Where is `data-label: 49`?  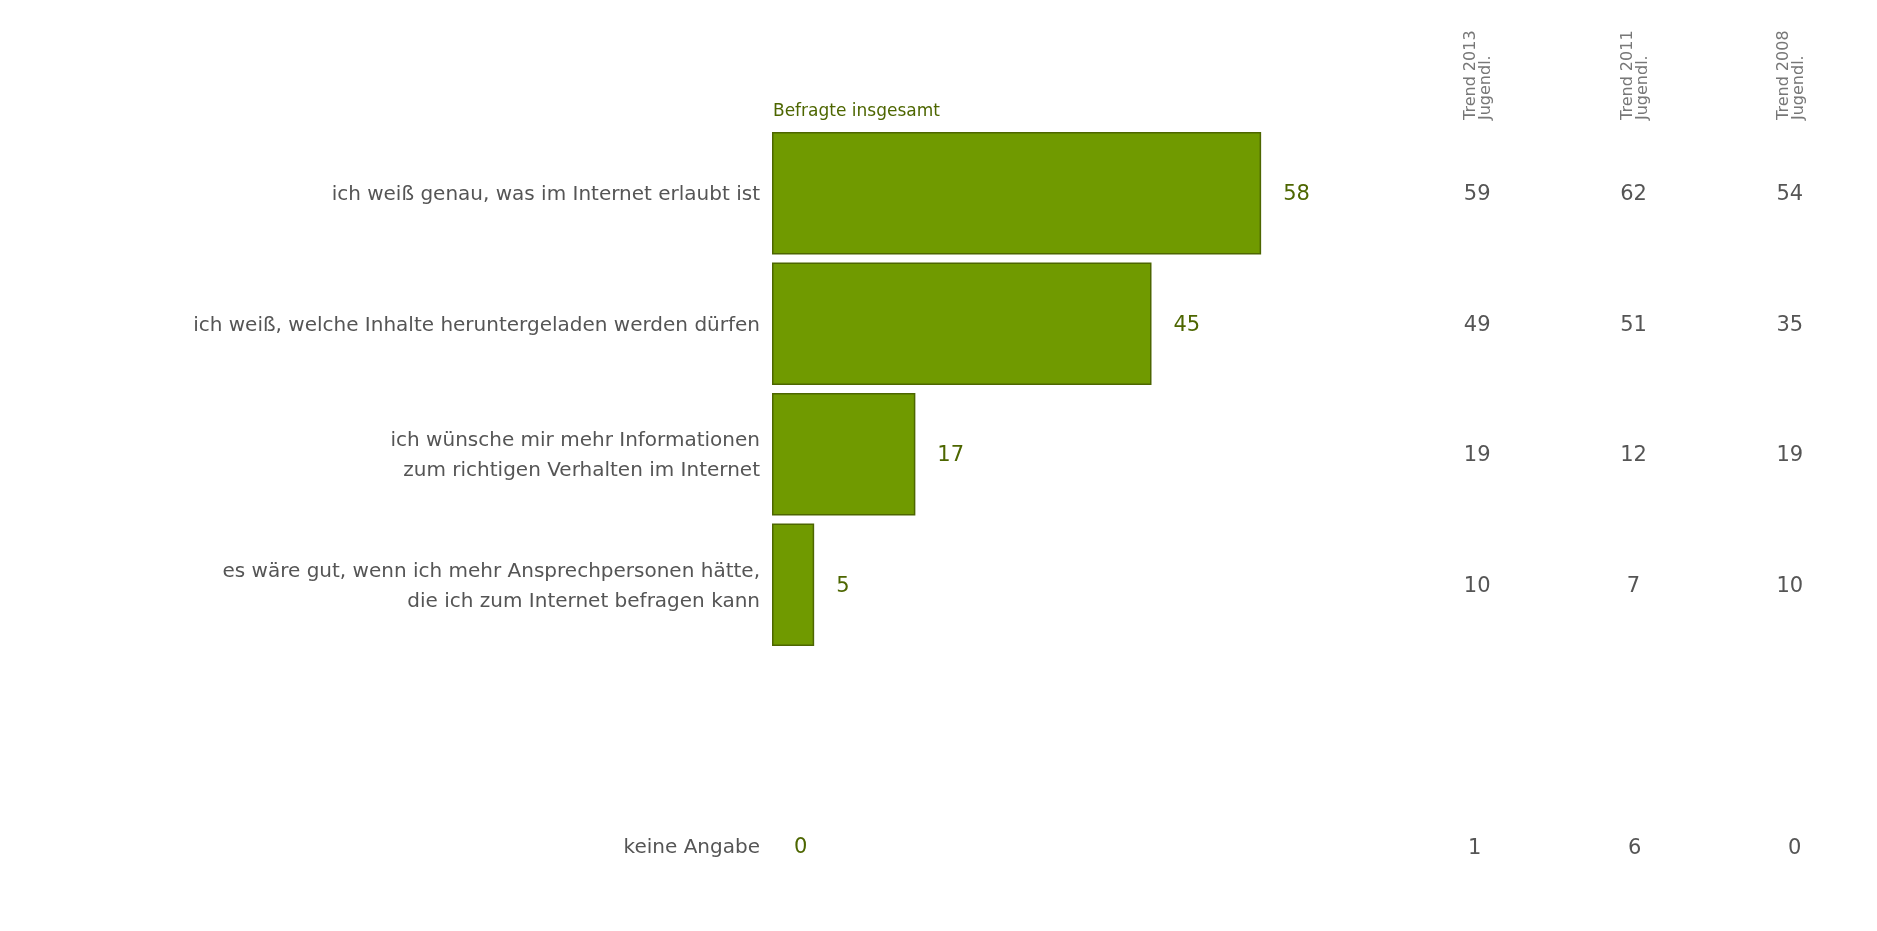 data-label: 49 is located at coordinates (1477, 323).